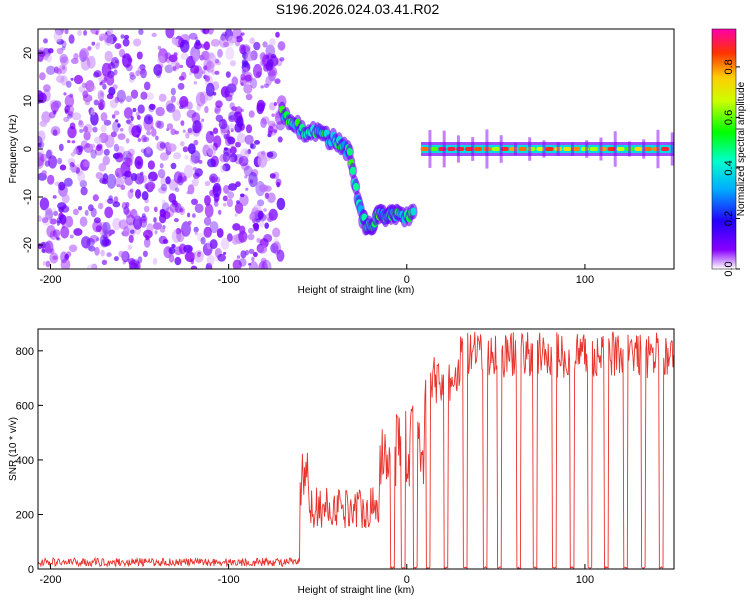 The width and height of the screenshot is (750, 600). What do you see at coordinates (229, 280) in the screenshot?
I see `x-tick-label: -100` at bounding box center [229, 280].